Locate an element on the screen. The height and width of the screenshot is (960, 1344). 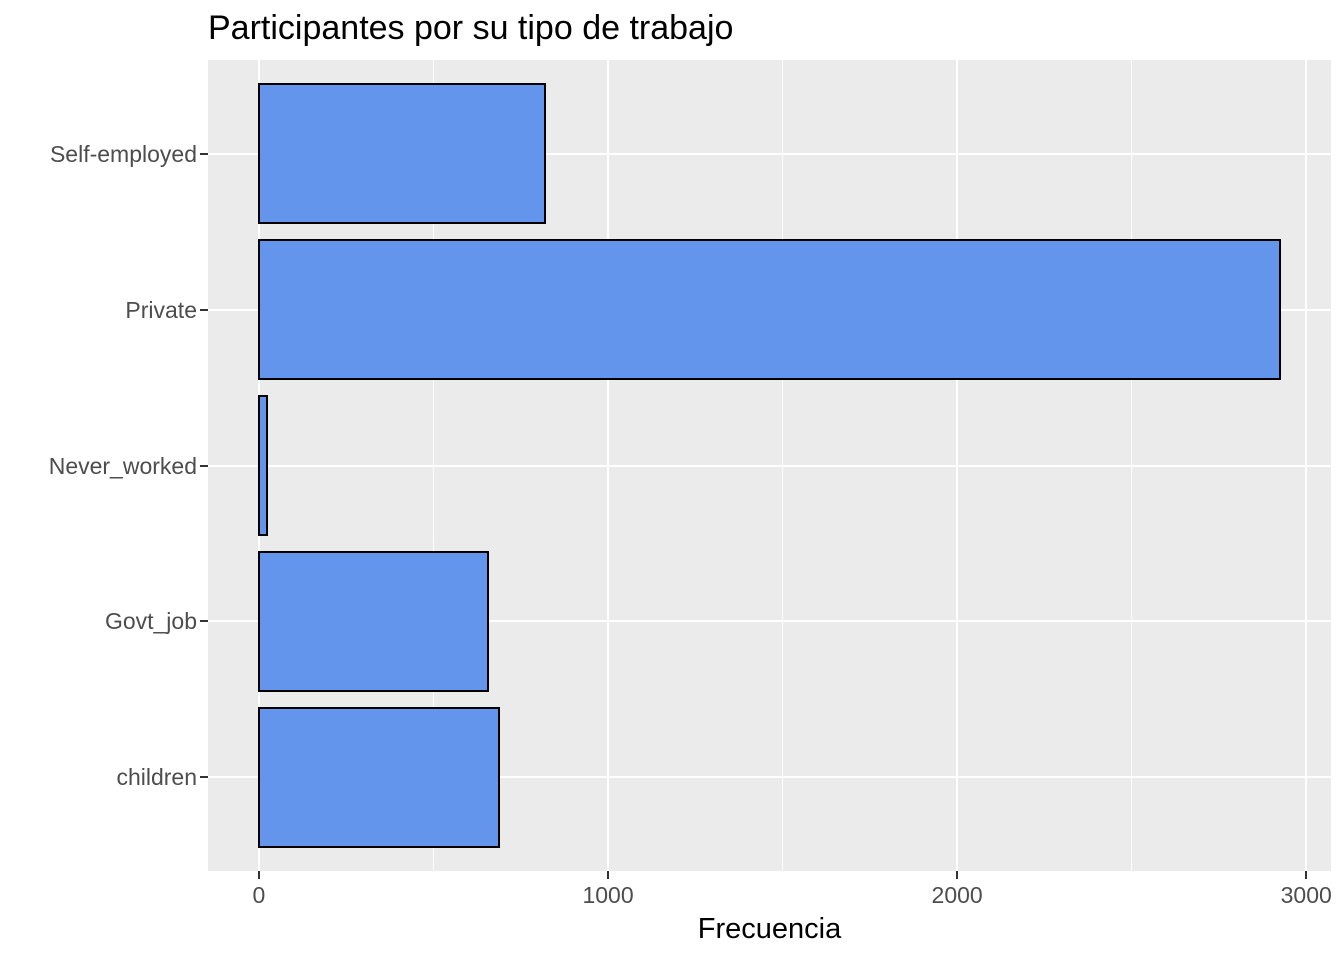
bar-Never_worked is located at coordinates (262, 465).